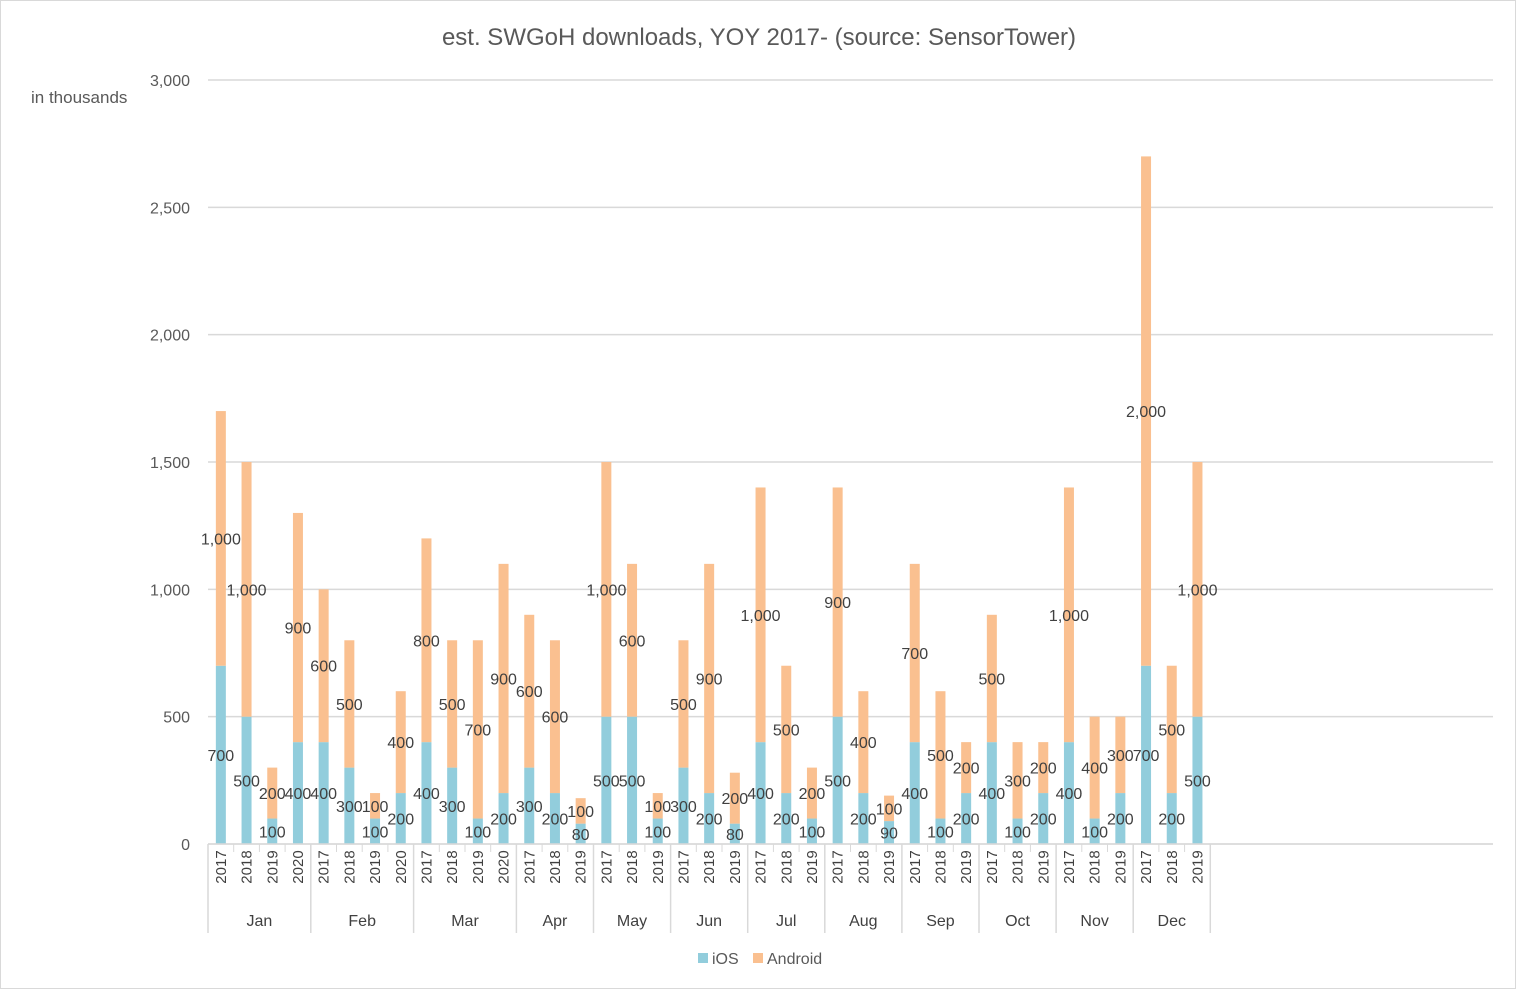  Describe the element at coordinates (529, 692) in the screenshot. I see `data-label-android: 600` at that location.